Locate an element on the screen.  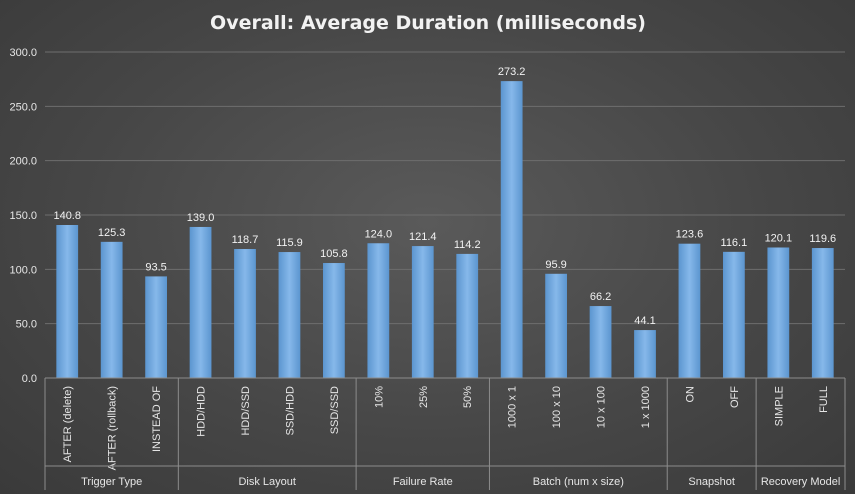
group-label: Trigger Type is located at coordinates (111, 482).